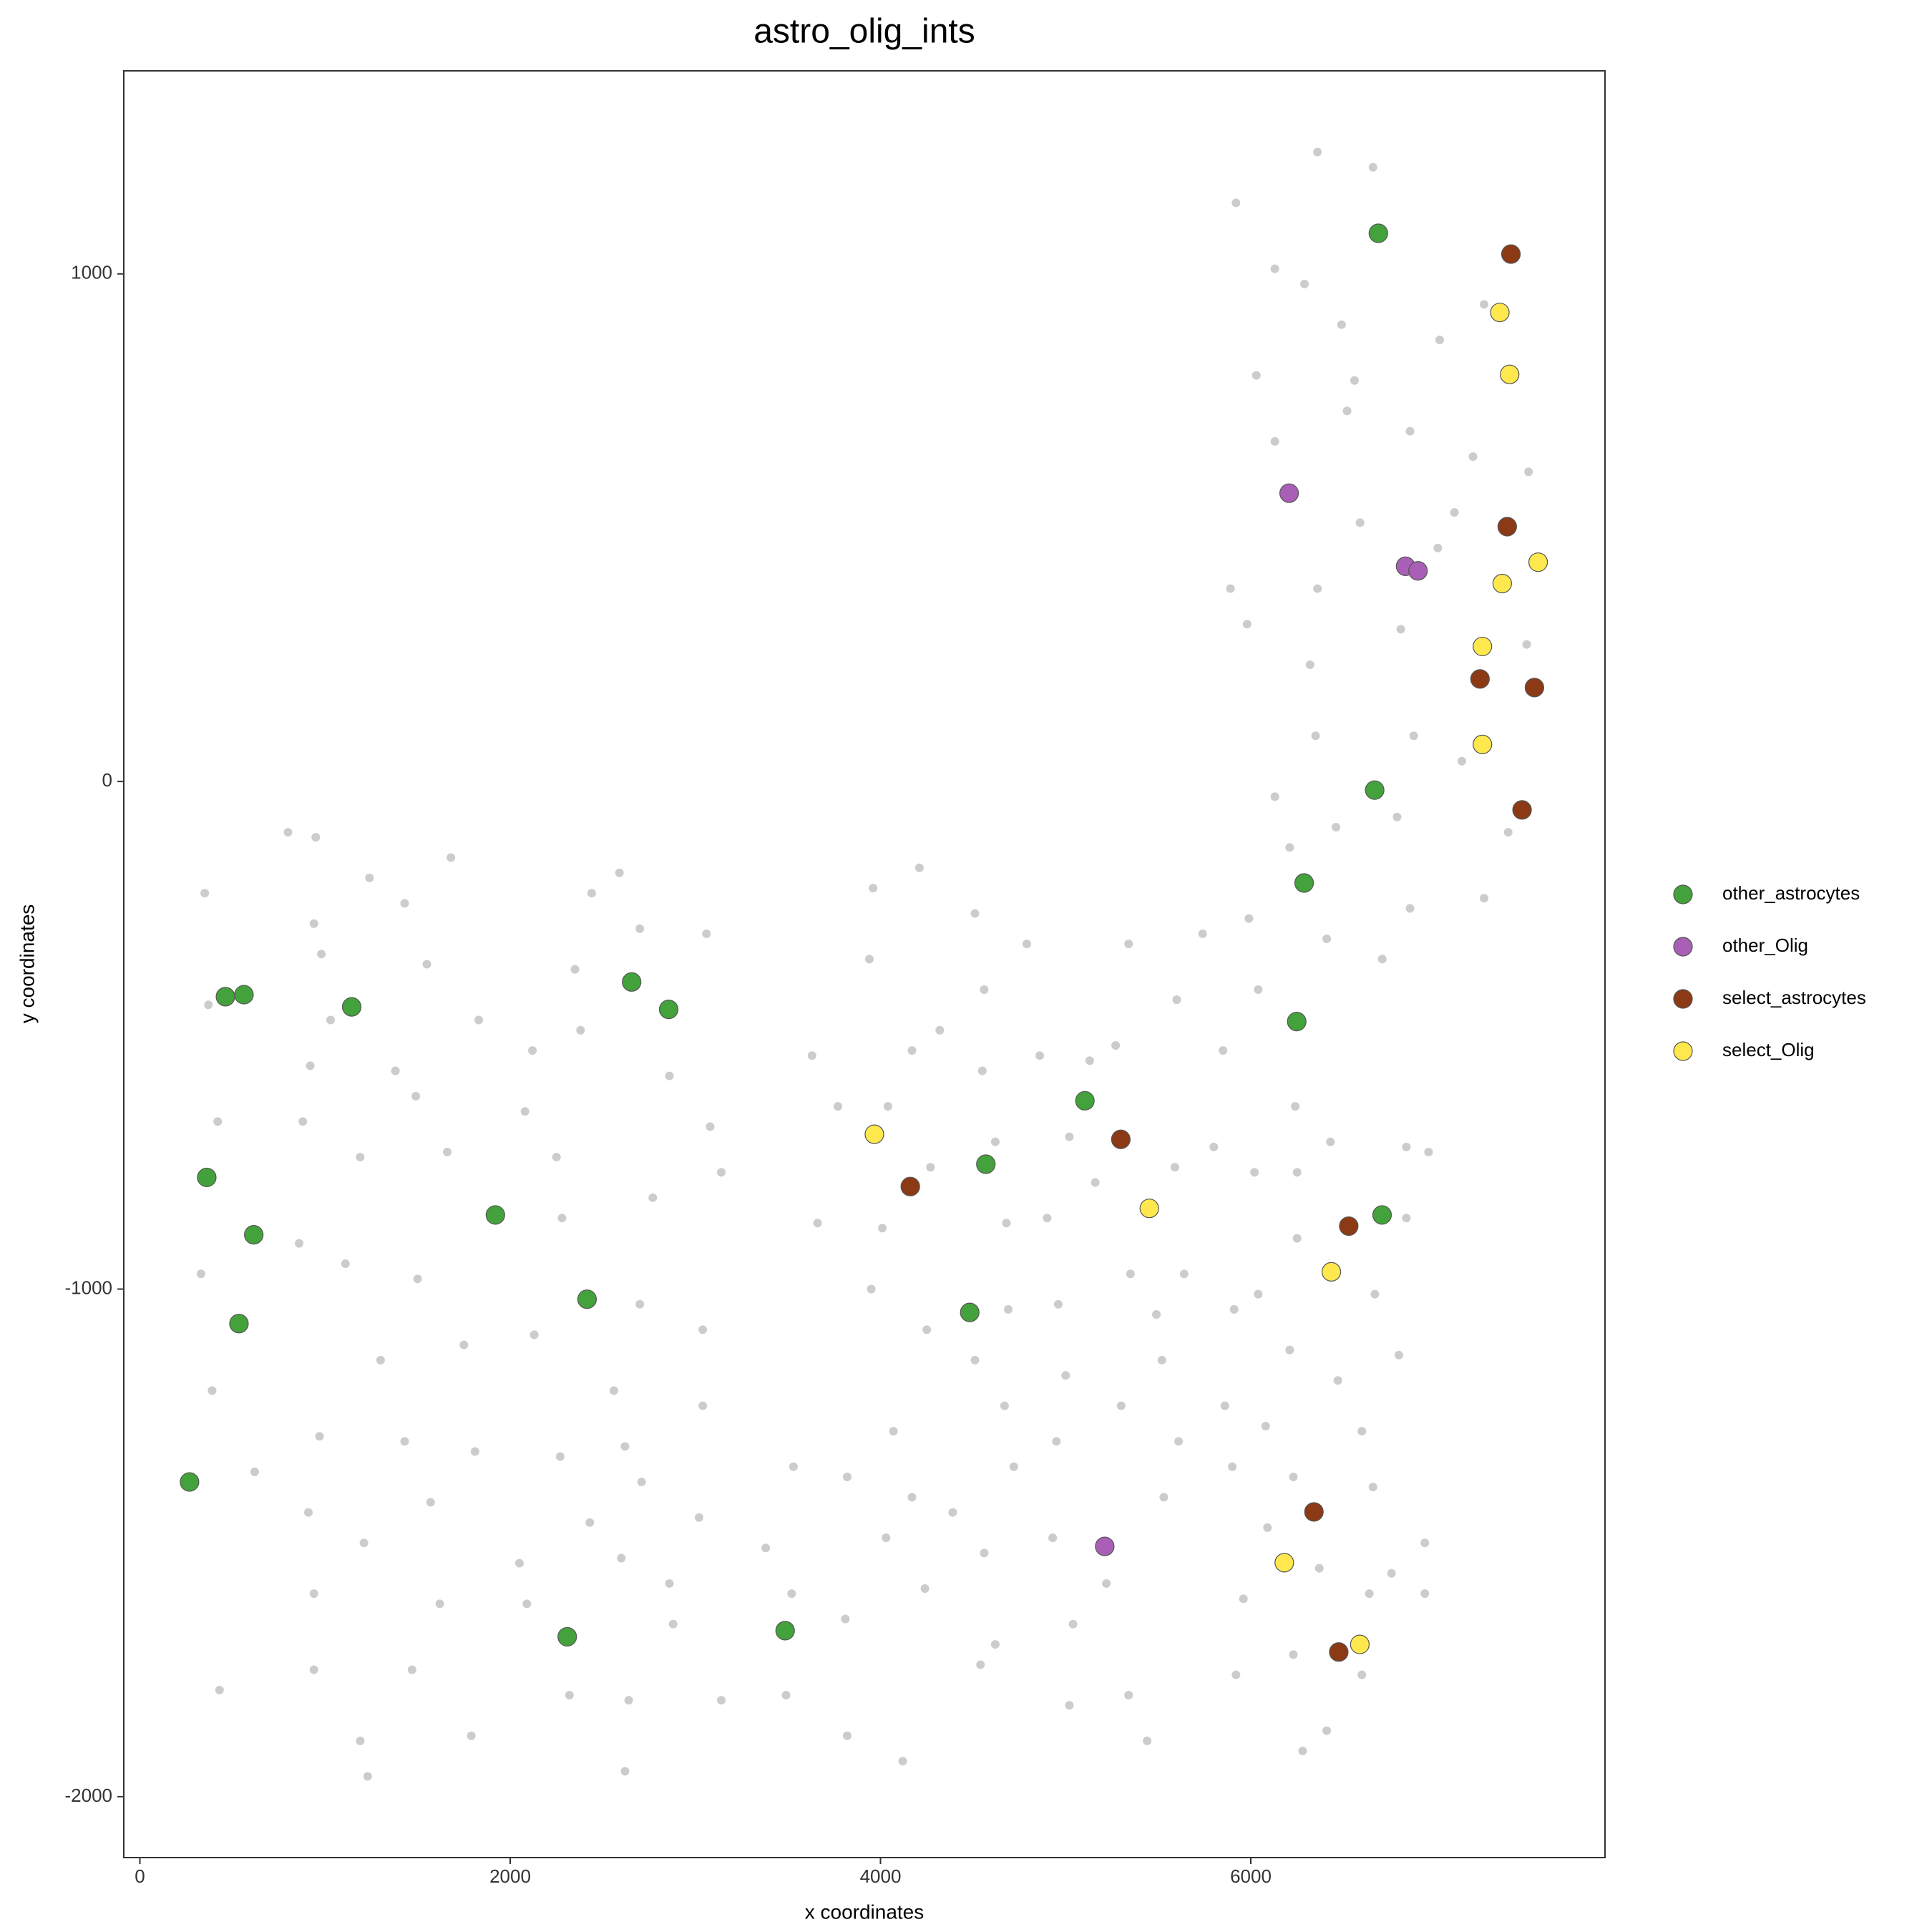 This screenshot has height=1932, width=1932. Describe the element at coordinates (510, 1876) in the screenshot. I see `x-tick-label: 2000` at that location.